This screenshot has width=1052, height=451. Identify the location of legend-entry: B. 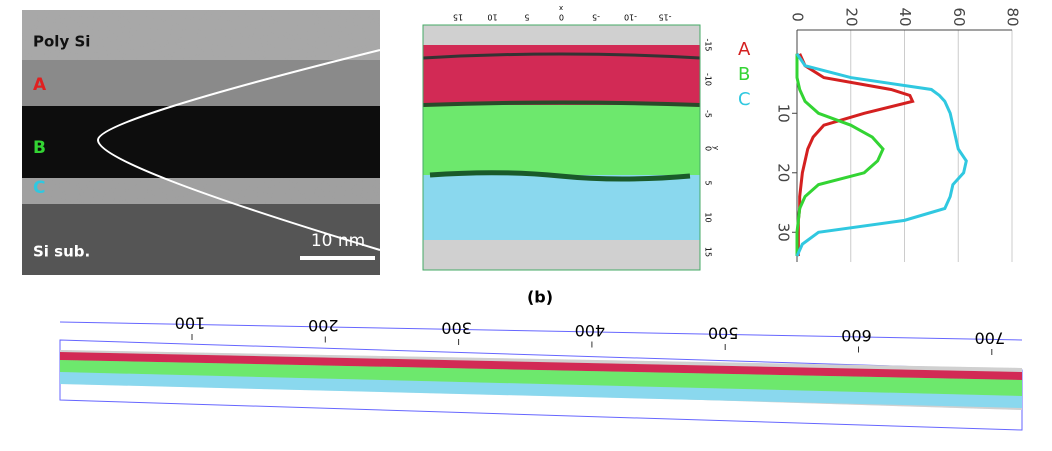
(744, 74).